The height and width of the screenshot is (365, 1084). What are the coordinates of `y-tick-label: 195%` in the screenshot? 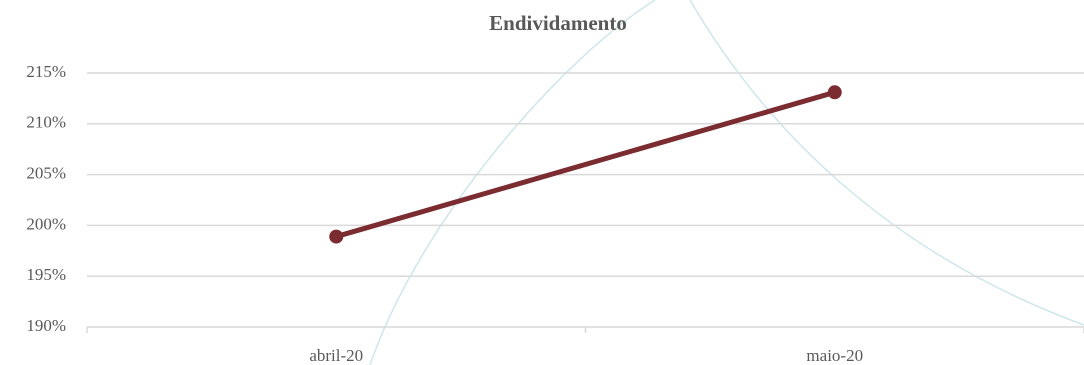 It's located at (46, 274).